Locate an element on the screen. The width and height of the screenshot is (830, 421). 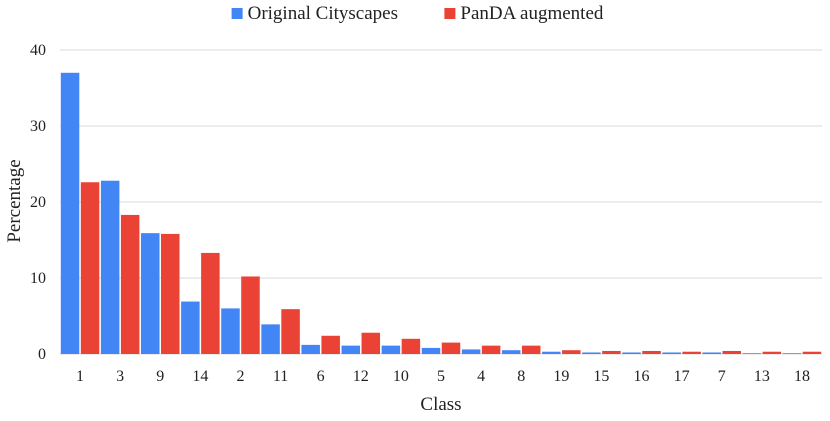
y-tick-label: 20 is located at coordinates (38, 202).